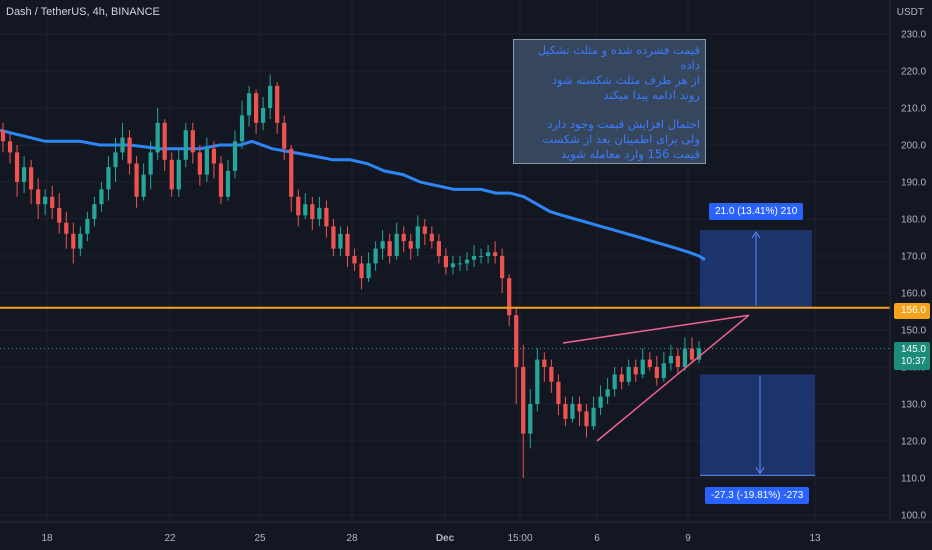  What do you see at coordinates (757, 425) in the screenshot?
I see `short-target-zone` at bounding box center [757, 425].